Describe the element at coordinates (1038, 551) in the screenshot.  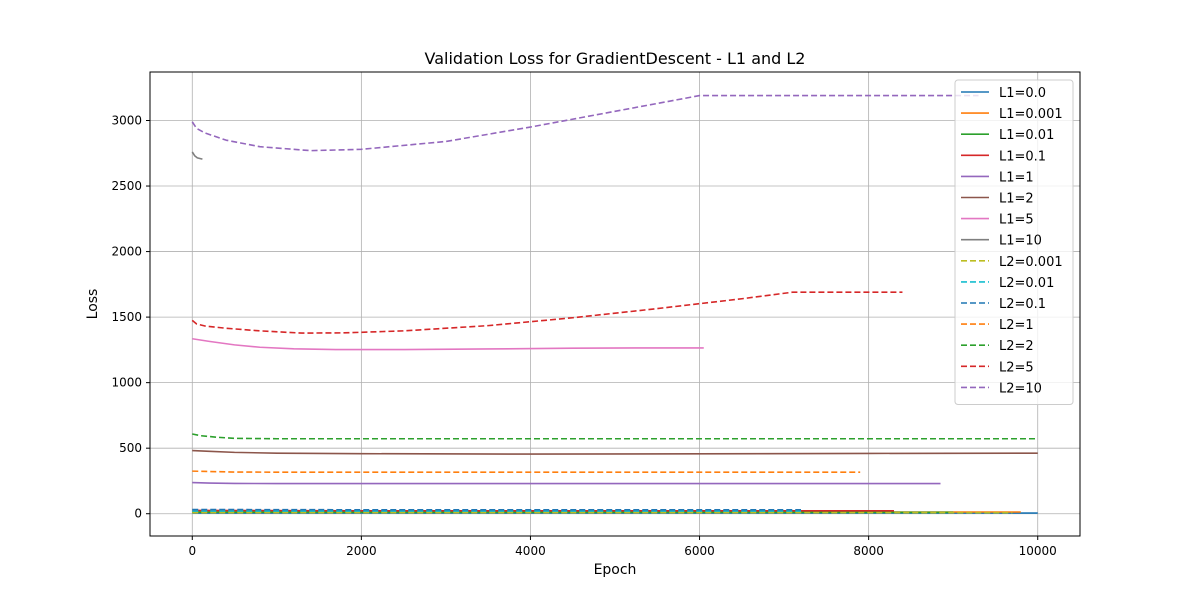
I see `x-tick-label: 10000` at that location.